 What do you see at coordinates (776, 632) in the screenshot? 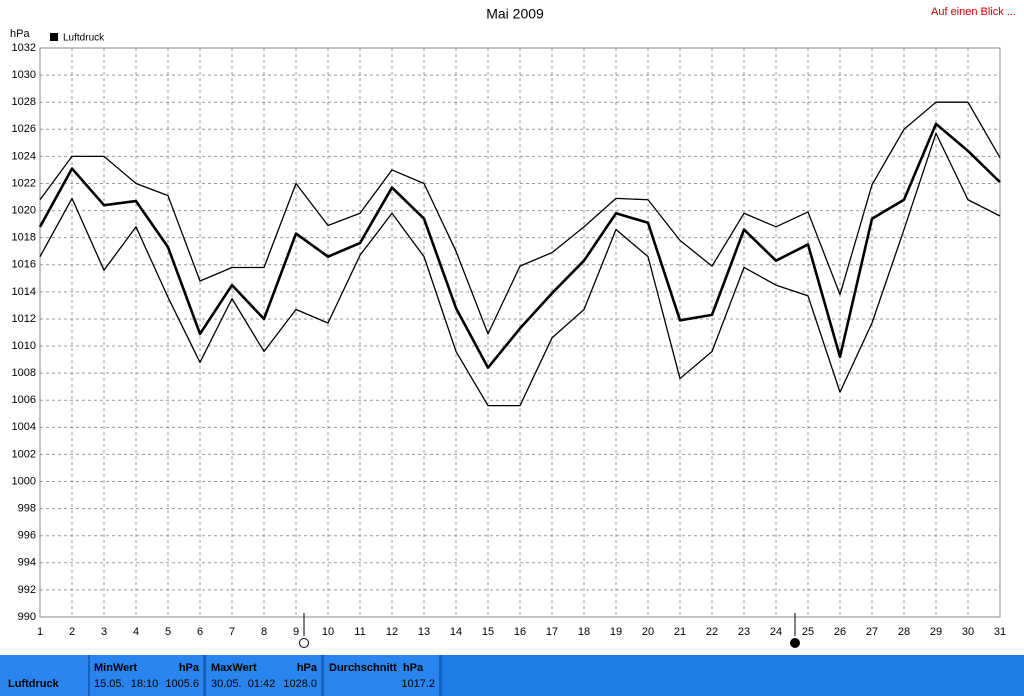
I see `x-tick-label: 24` at bounding box center [776, 632].